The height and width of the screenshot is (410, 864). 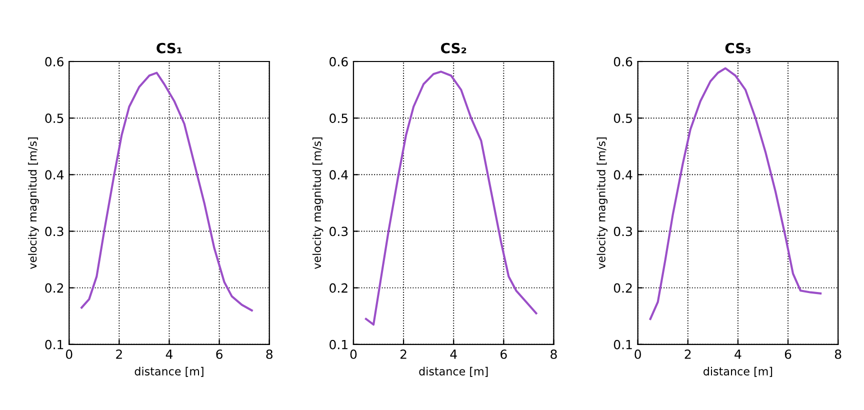 What do you see at coordinates (737, 48) in the screenshot?
I see `chart-title: CS₃` at bounding box center [737, 48].